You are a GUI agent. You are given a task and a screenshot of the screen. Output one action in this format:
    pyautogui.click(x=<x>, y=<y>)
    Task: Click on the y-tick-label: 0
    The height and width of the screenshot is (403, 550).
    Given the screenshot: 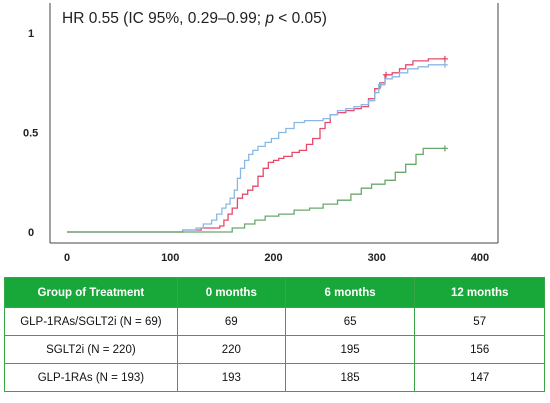 What is the action you would take?
    pyautogui.click(x=31, y=233)
    